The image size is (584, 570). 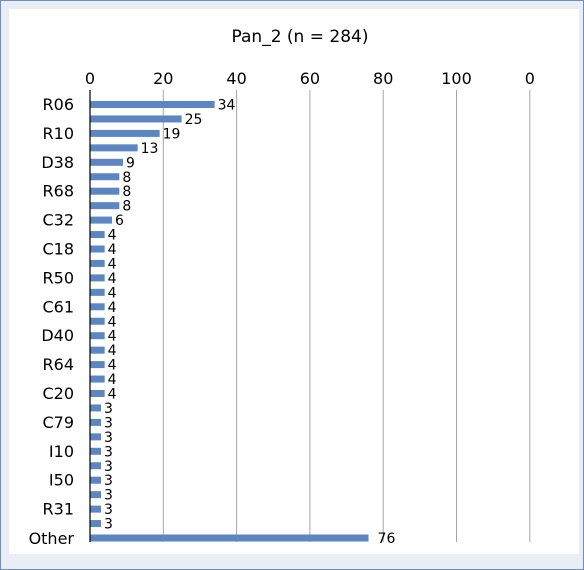 I want to click on x-tick-label: 20, so click(x=163, y=78).